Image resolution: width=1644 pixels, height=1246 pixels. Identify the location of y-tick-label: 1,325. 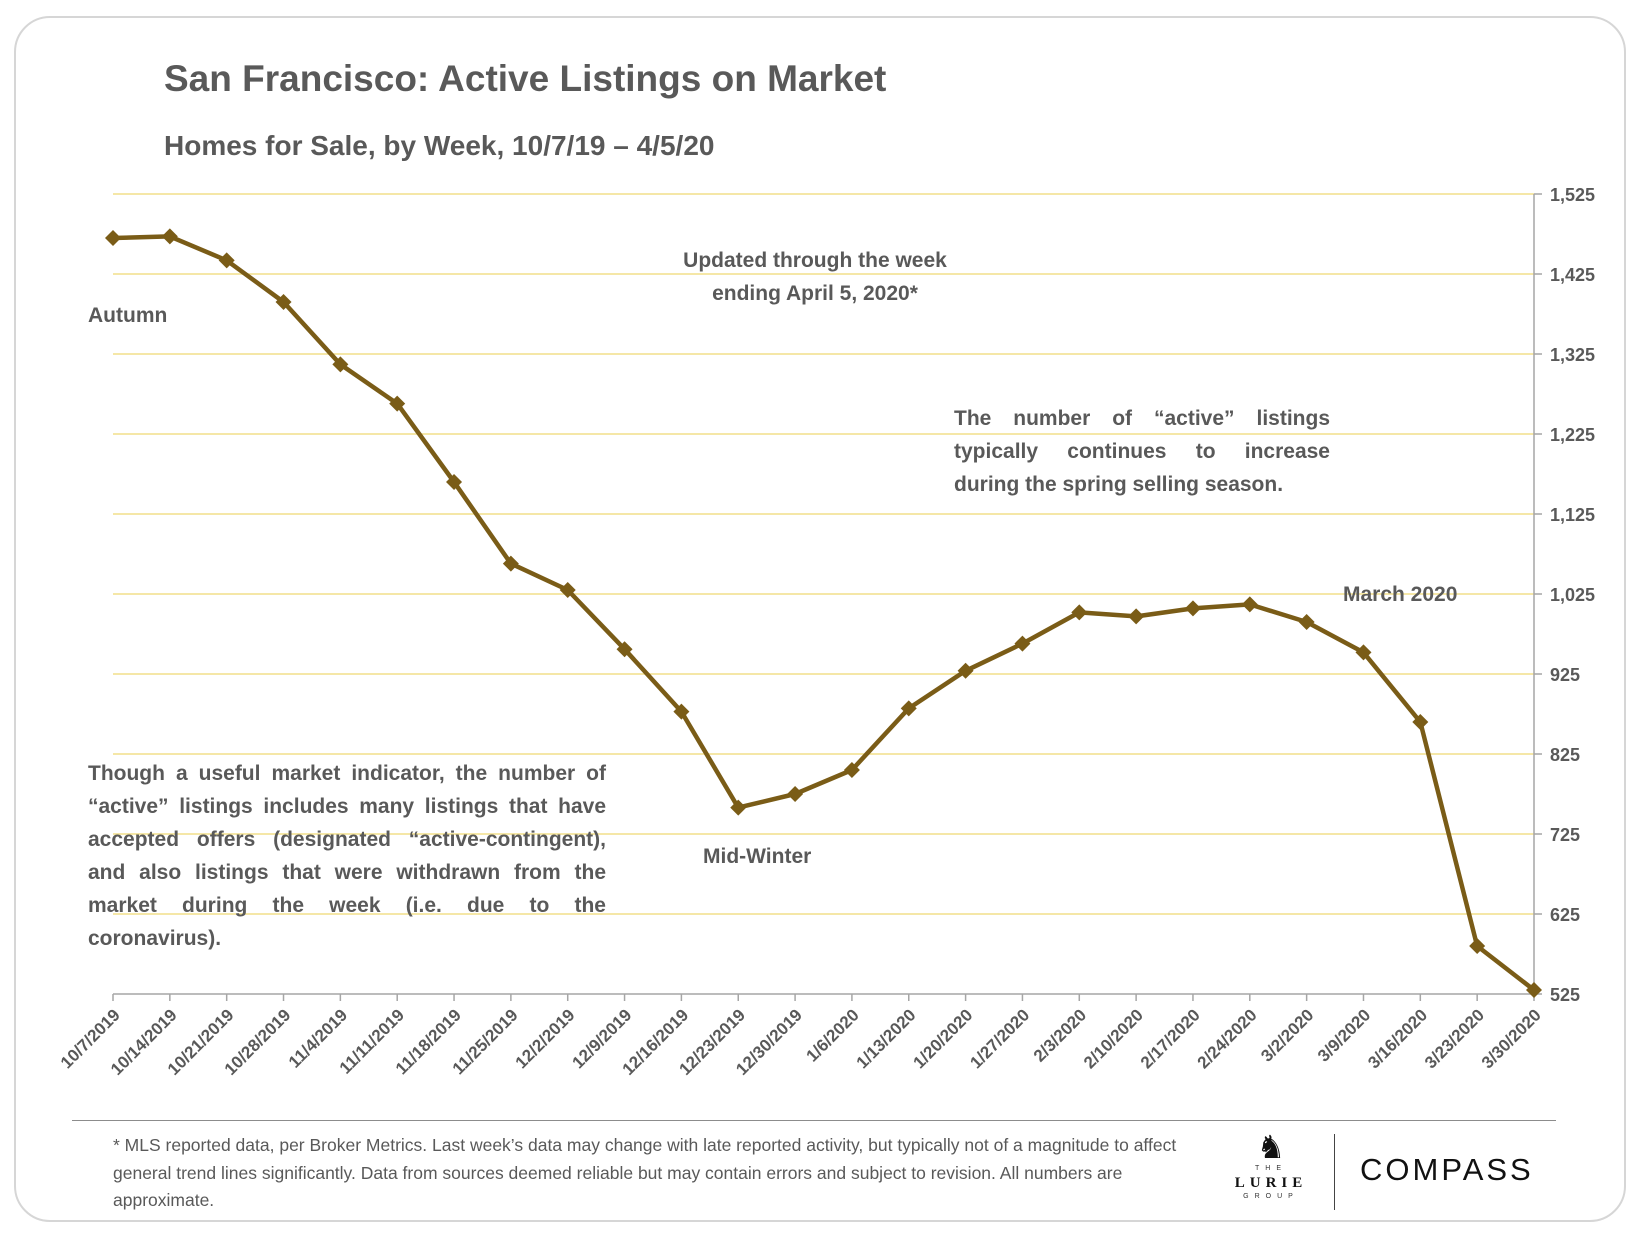
(1572, 355).